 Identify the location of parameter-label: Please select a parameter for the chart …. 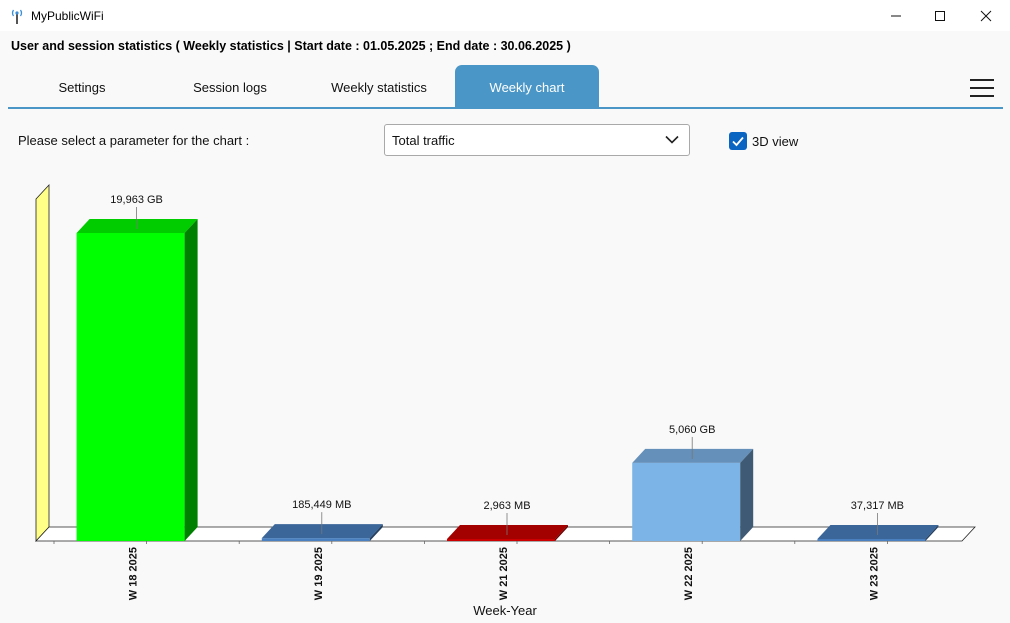
(134, 140).